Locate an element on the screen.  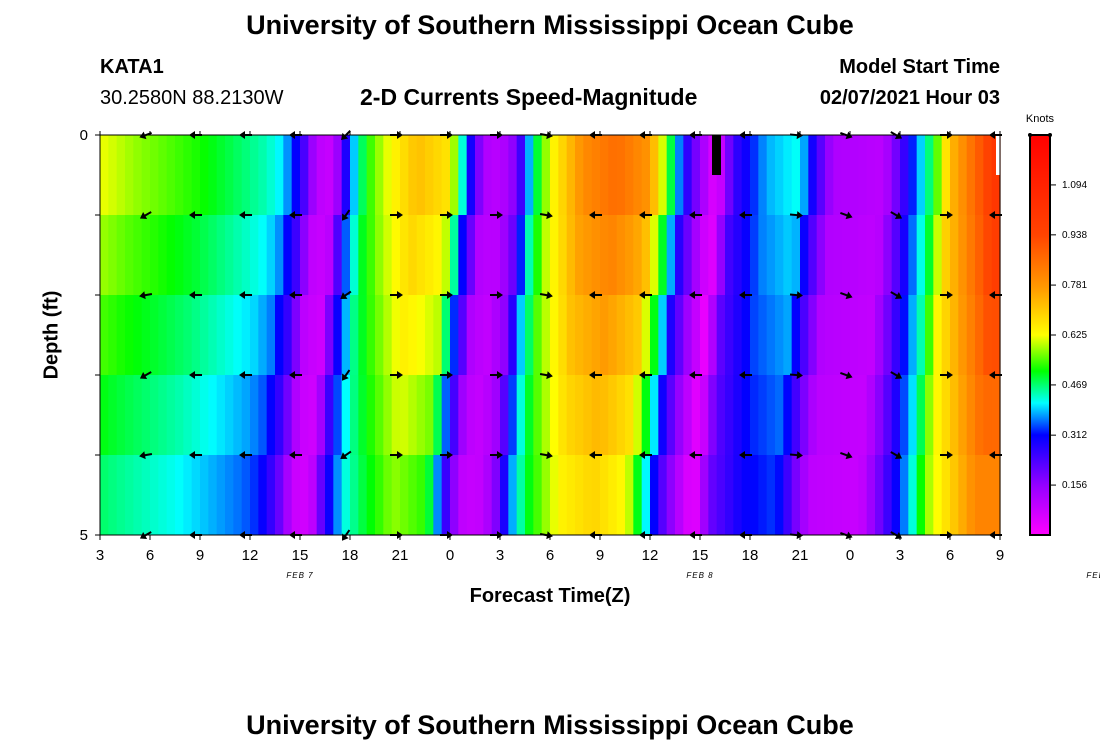
station-coords: 30.2580N 88.2130W is located at coordinates (192, 98).